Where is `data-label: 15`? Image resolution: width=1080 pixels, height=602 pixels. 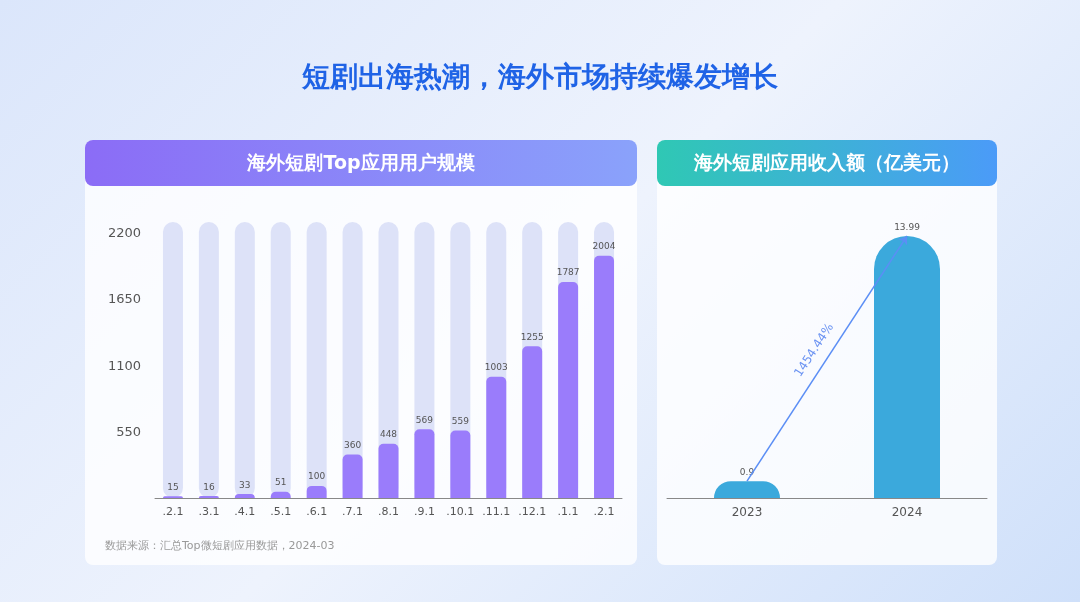
data-label: 15 is located at coordinates (173, 486).